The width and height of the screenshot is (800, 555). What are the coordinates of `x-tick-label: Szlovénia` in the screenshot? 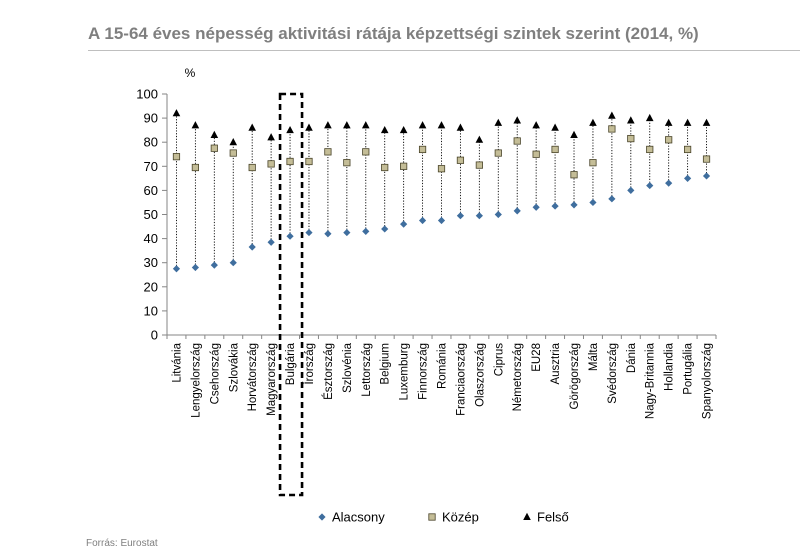 It's located at (348, 367).